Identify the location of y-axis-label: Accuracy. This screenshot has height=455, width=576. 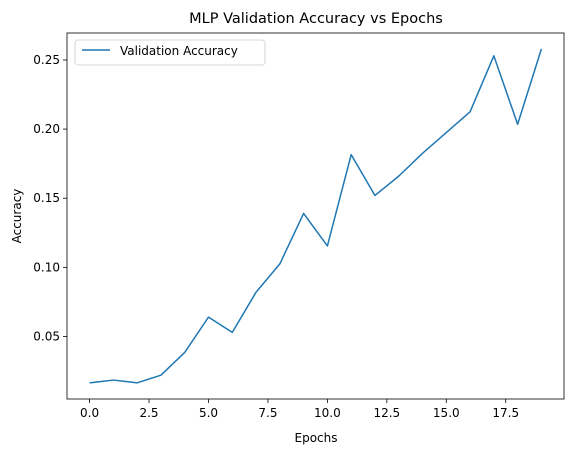
(17, 216).